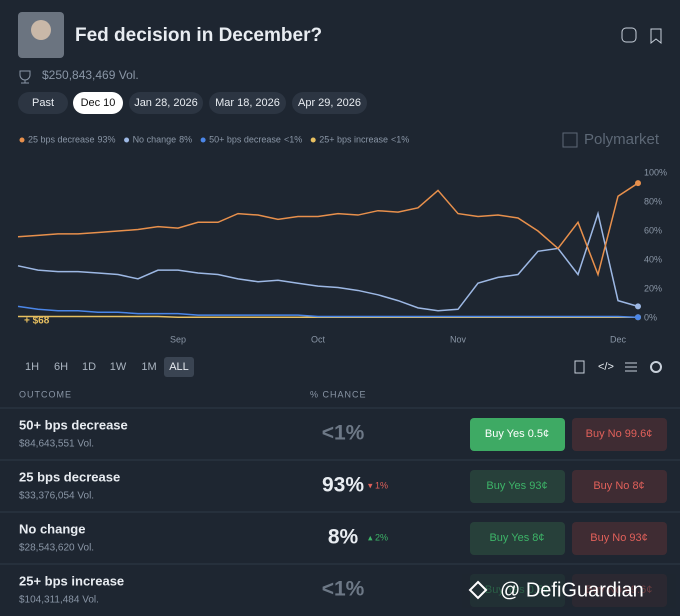 This screenshot has height=616, width=680. Describe the element at coordinates (606, 367) in the screenshot. I see `embed-icon: </>` at that location.